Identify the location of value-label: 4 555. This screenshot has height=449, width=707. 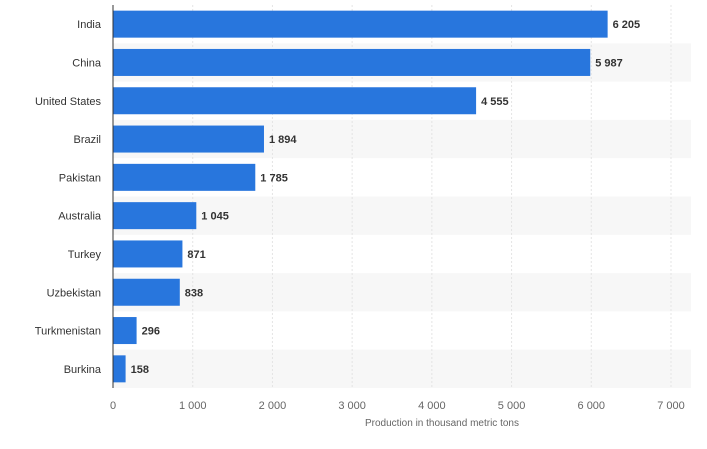
(495, 102).